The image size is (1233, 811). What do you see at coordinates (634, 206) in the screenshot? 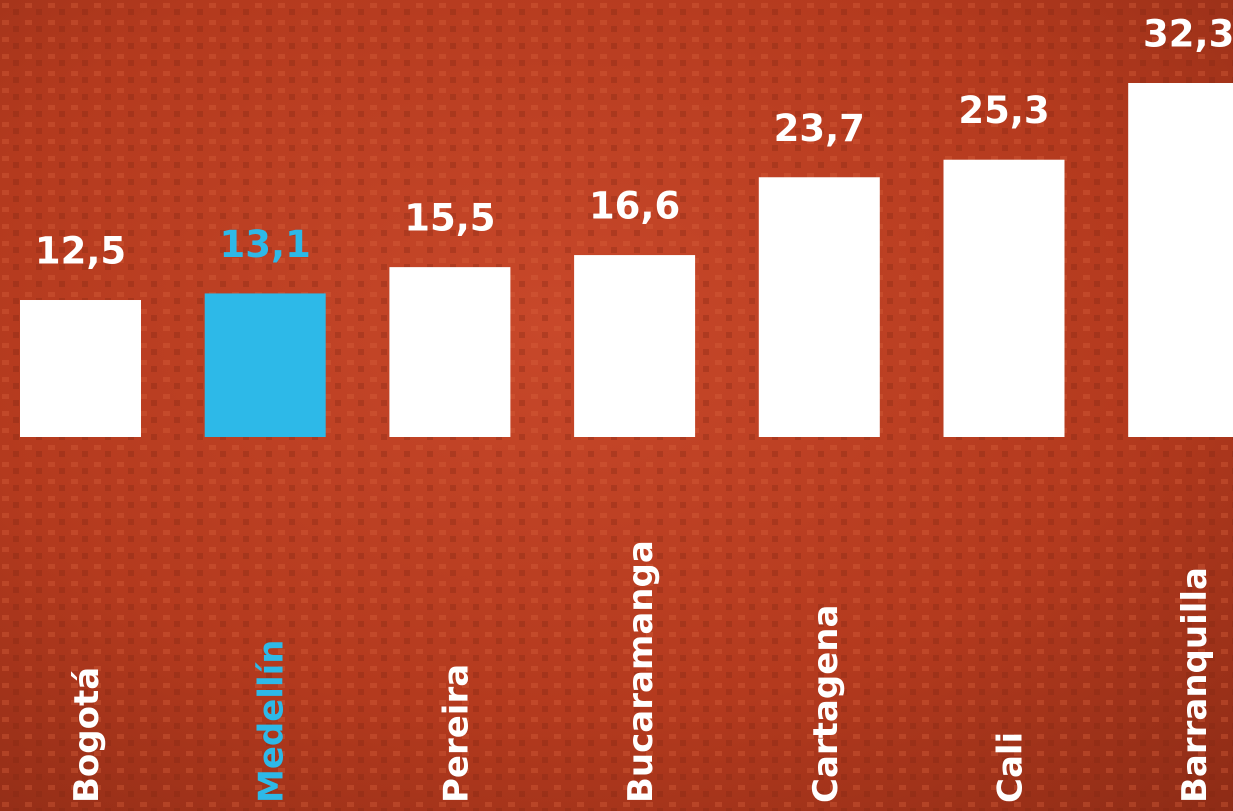
I see `value-label: 16,6` at bounding box center [634, 206].